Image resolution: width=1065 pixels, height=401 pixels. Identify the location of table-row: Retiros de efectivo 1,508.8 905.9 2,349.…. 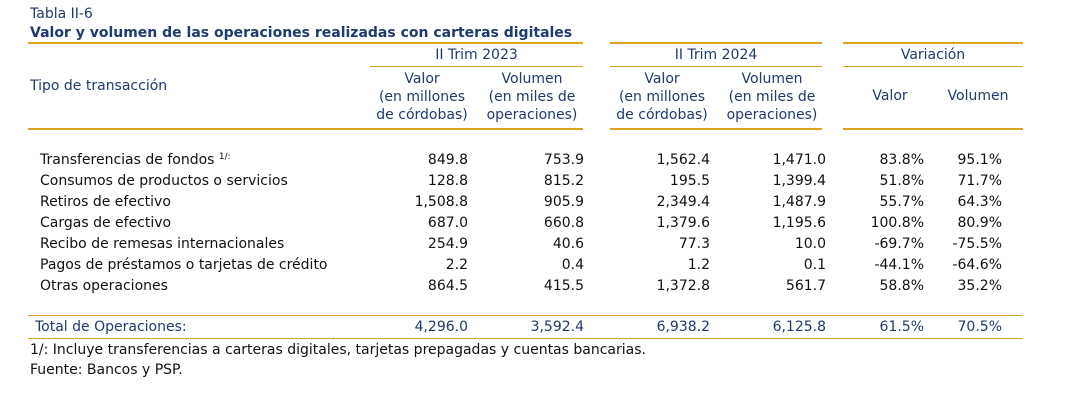
(532, 204).